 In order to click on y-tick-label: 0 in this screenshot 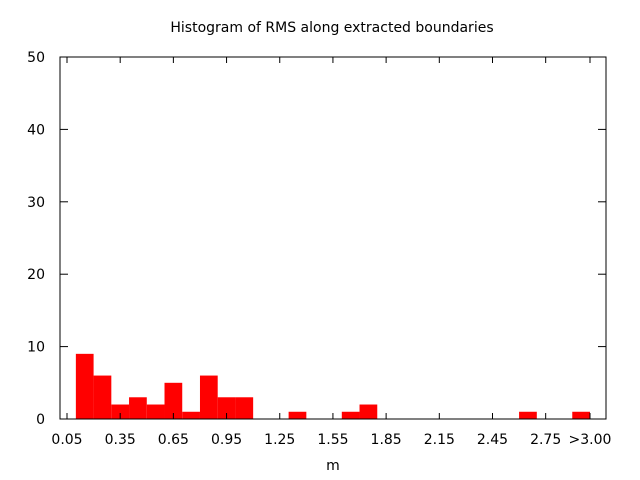, I will do `click(40, 420)`.